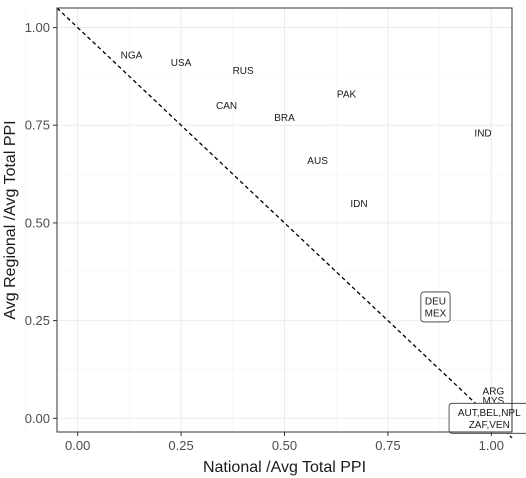 The image size is (526, 478). I want to click on point-label: ARG, so click(494, 391).